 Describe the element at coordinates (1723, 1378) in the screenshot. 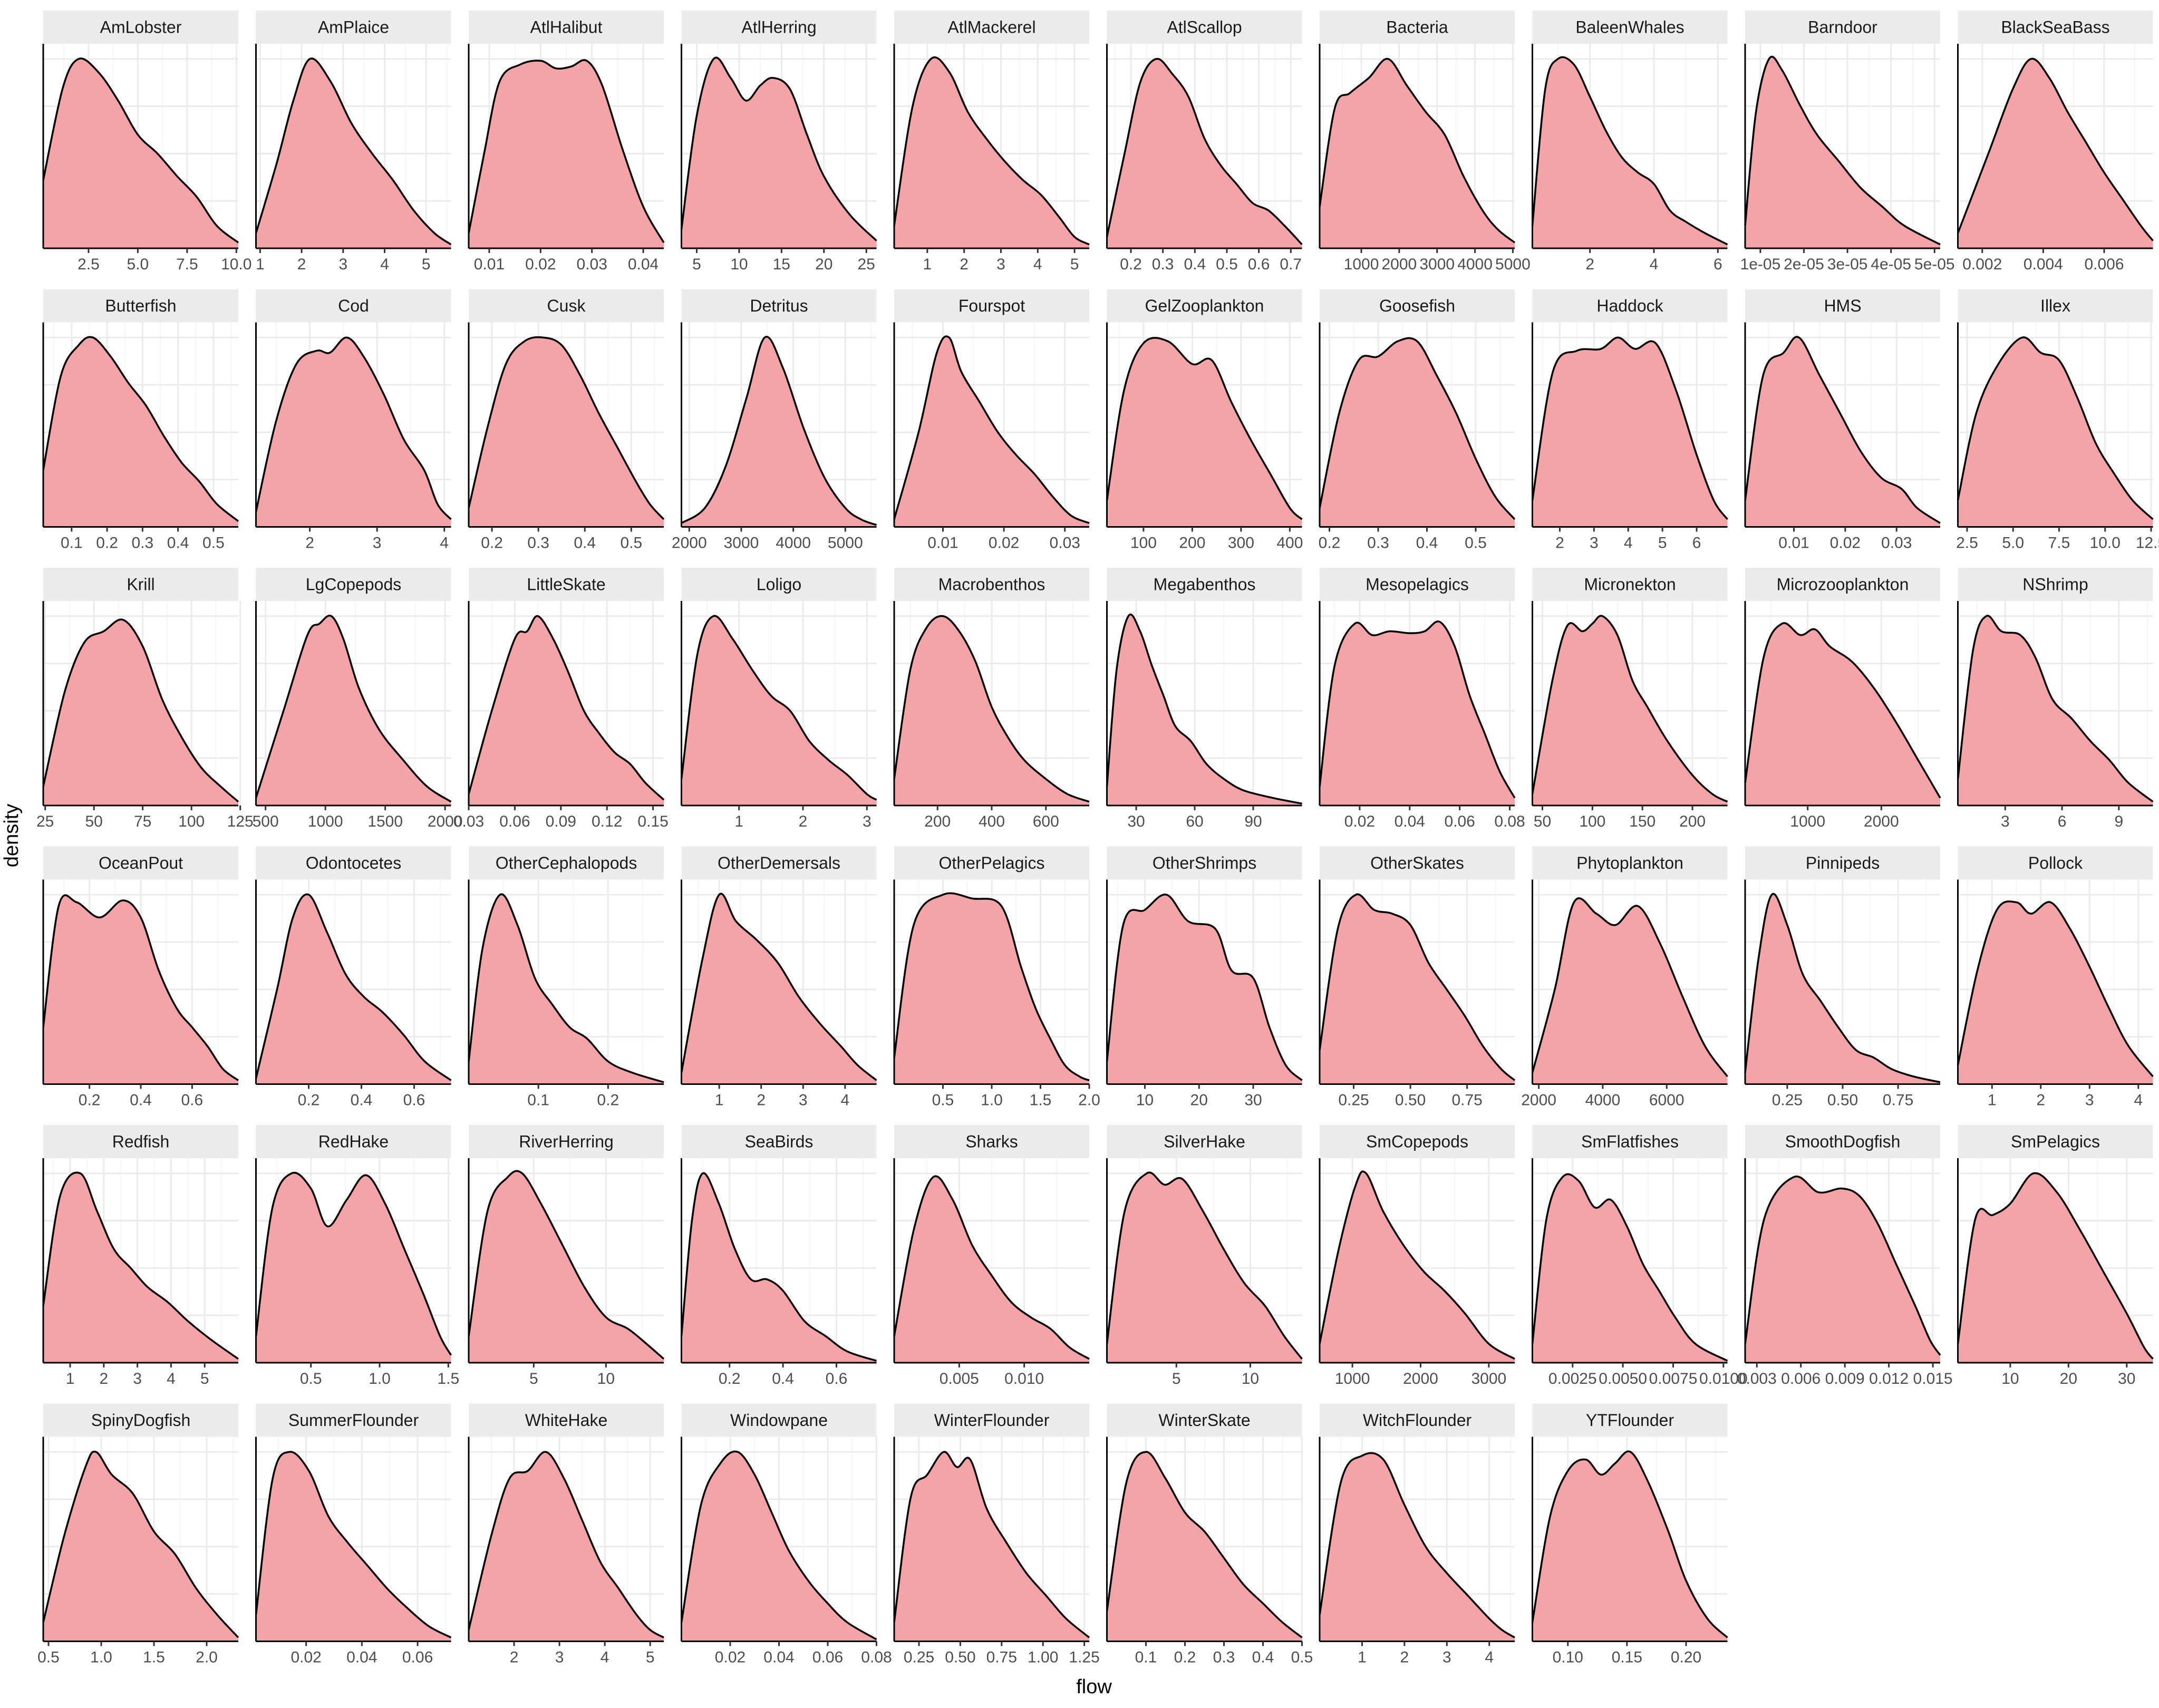

I see `x-tick-label: 0.0100` at that location.